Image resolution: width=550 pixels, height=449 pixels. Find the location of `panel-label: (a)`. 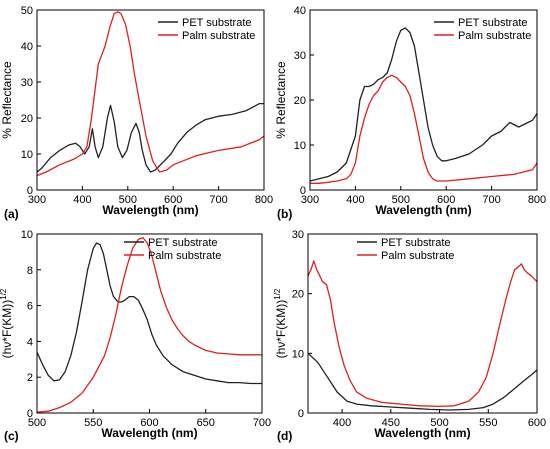

panel-label: (a) is located at coordinates (11, 214).